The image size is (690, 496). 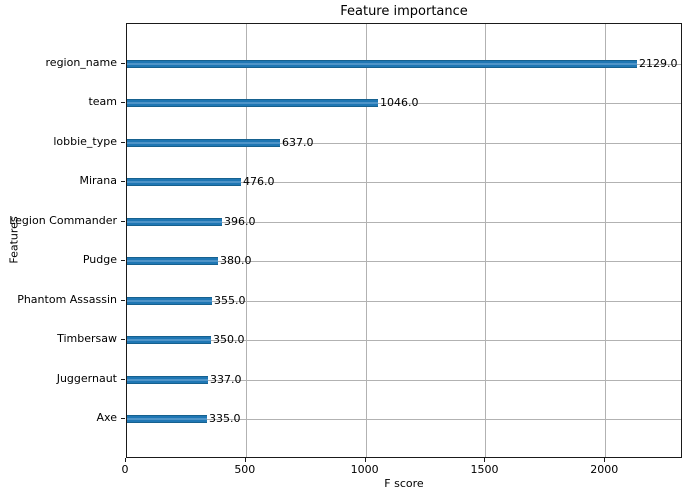 What do you see at coordinates (99, 259) in the screenshot?
I see `y-tick-label: Pudge` at bounding box center [99, 259].